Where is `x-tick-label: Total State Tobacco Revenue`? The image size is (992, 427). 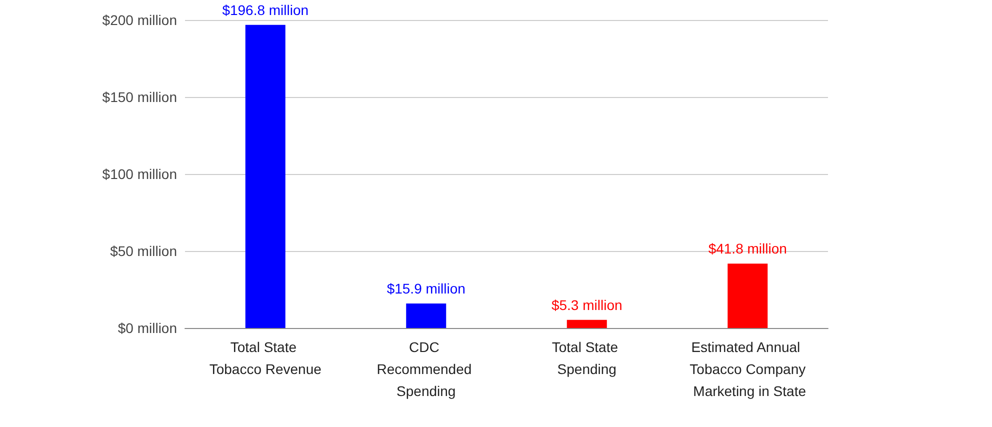 x-tick-label: Total State Tobacco Revenue is located at coordinates (265, 358).